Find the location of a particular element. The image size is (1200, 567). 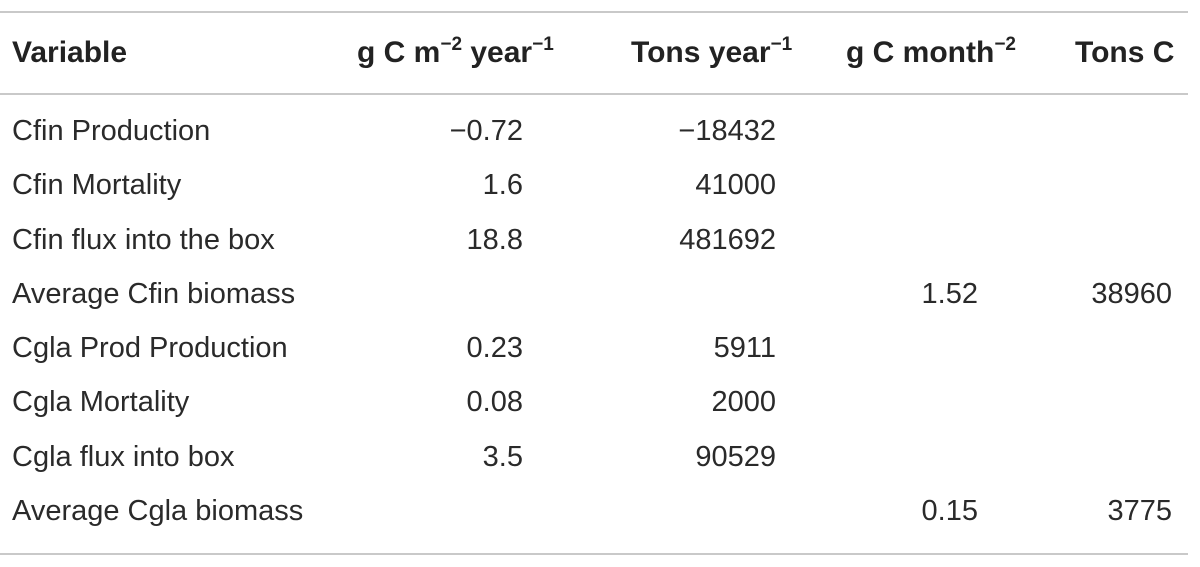

row-variable-name: Cfin Mortality is located at coordinates (97, 185).